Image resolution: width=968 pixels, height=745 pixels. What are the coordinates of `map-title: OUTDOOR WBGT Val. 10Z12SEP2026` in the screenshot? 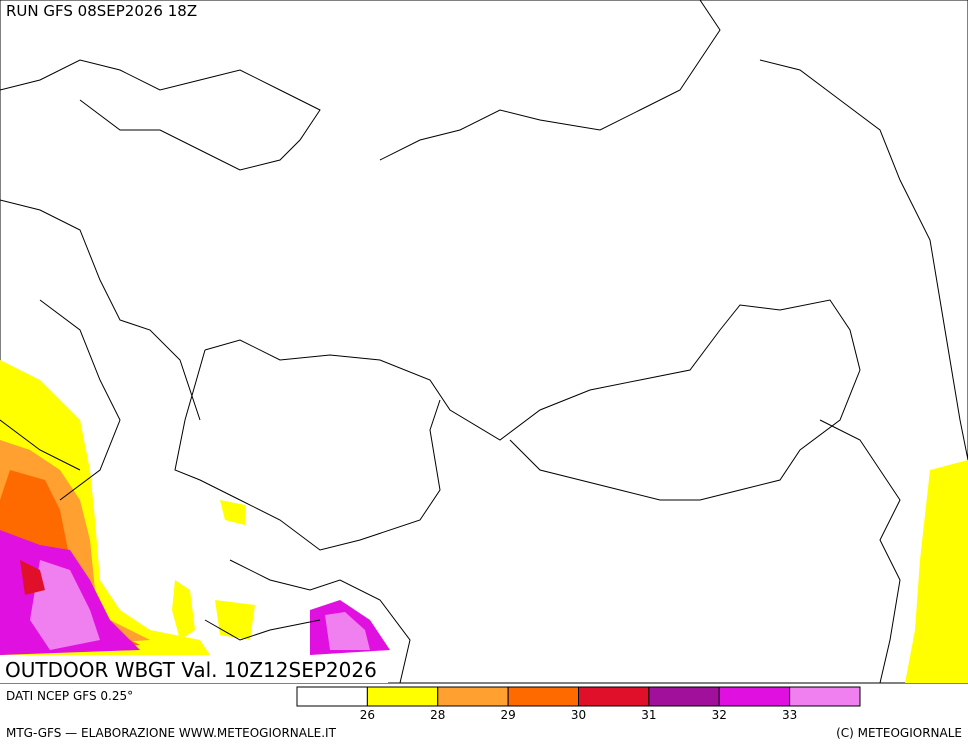 It's located at (191, 670).